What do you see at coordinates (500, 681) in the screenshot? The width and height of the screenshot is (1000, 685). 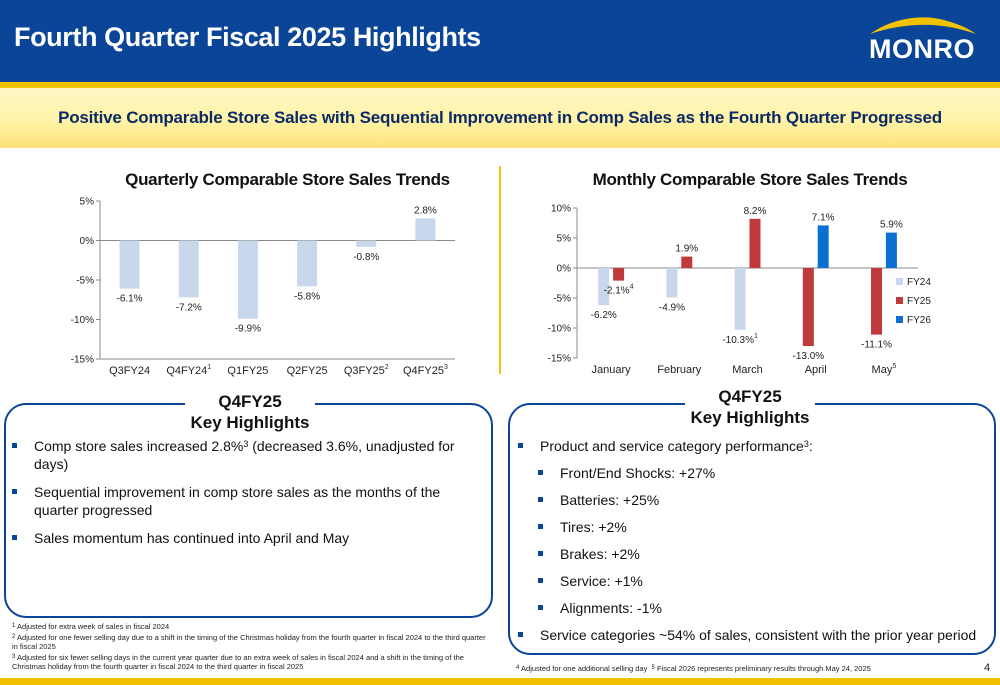 I see `bottom-gold-rule` at bounding box center [500, 681].